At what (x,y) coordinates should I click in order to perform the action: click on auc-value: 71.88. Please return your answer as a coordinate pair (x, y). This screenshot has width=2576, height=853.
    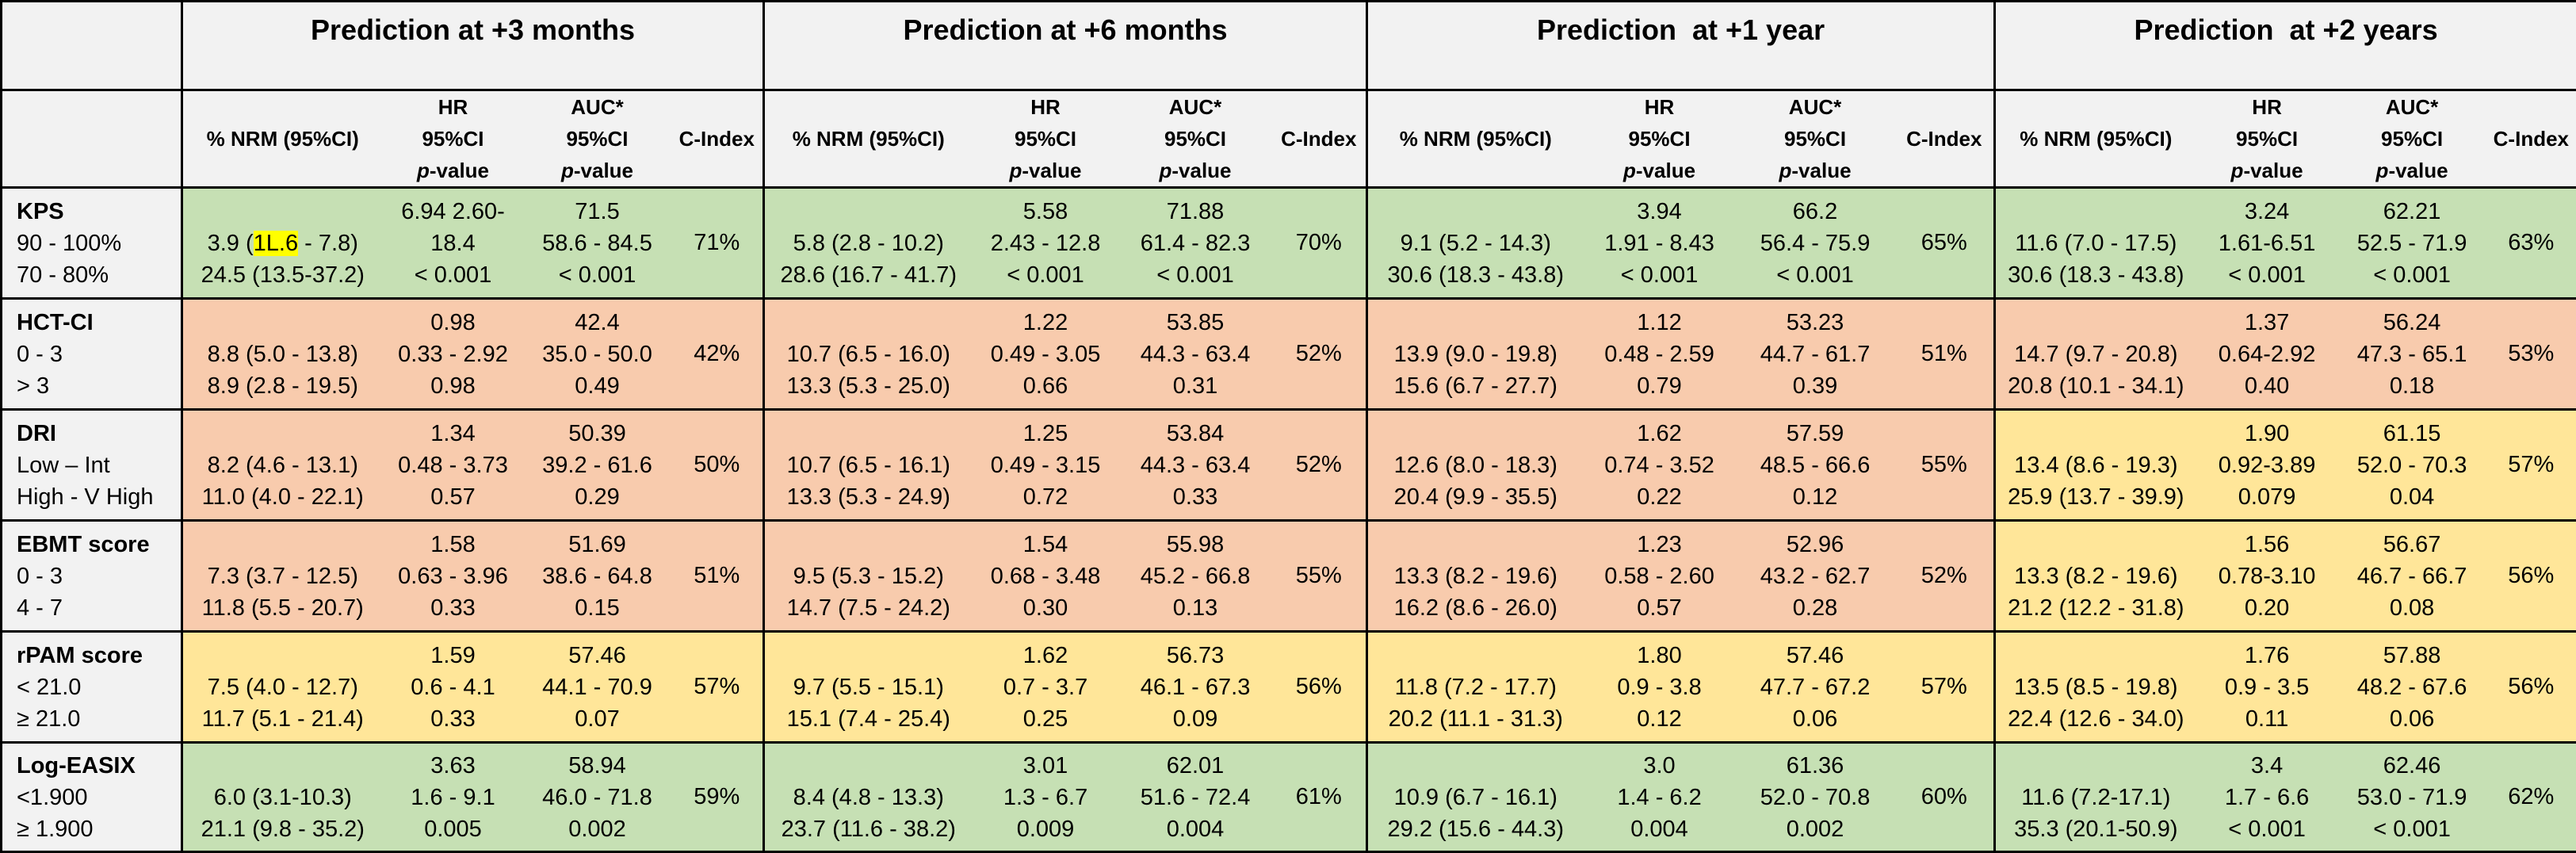
    Looking at the image, I should click on (1195, 212).